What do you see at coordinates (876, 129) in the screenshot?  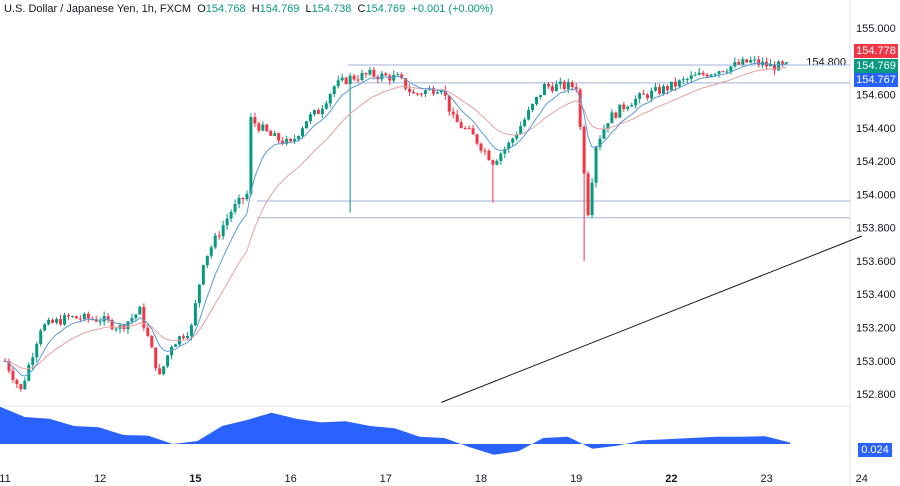 I see `y-tick-label: 154.400` at bounding box center [876, 129].